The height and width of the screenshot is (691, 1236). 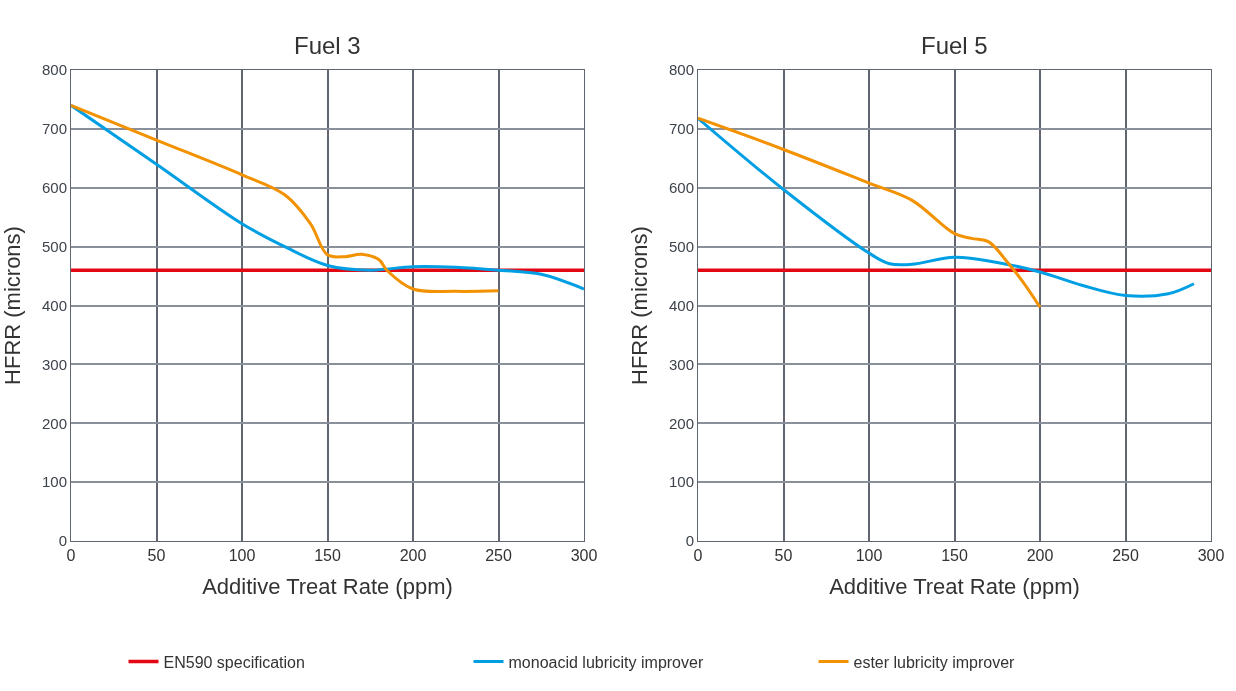 What do you see at coordinates (606, 662) in the screenshot?
I see `legend-label: monoacid lubricity improver` at bounding box center [606, 662].